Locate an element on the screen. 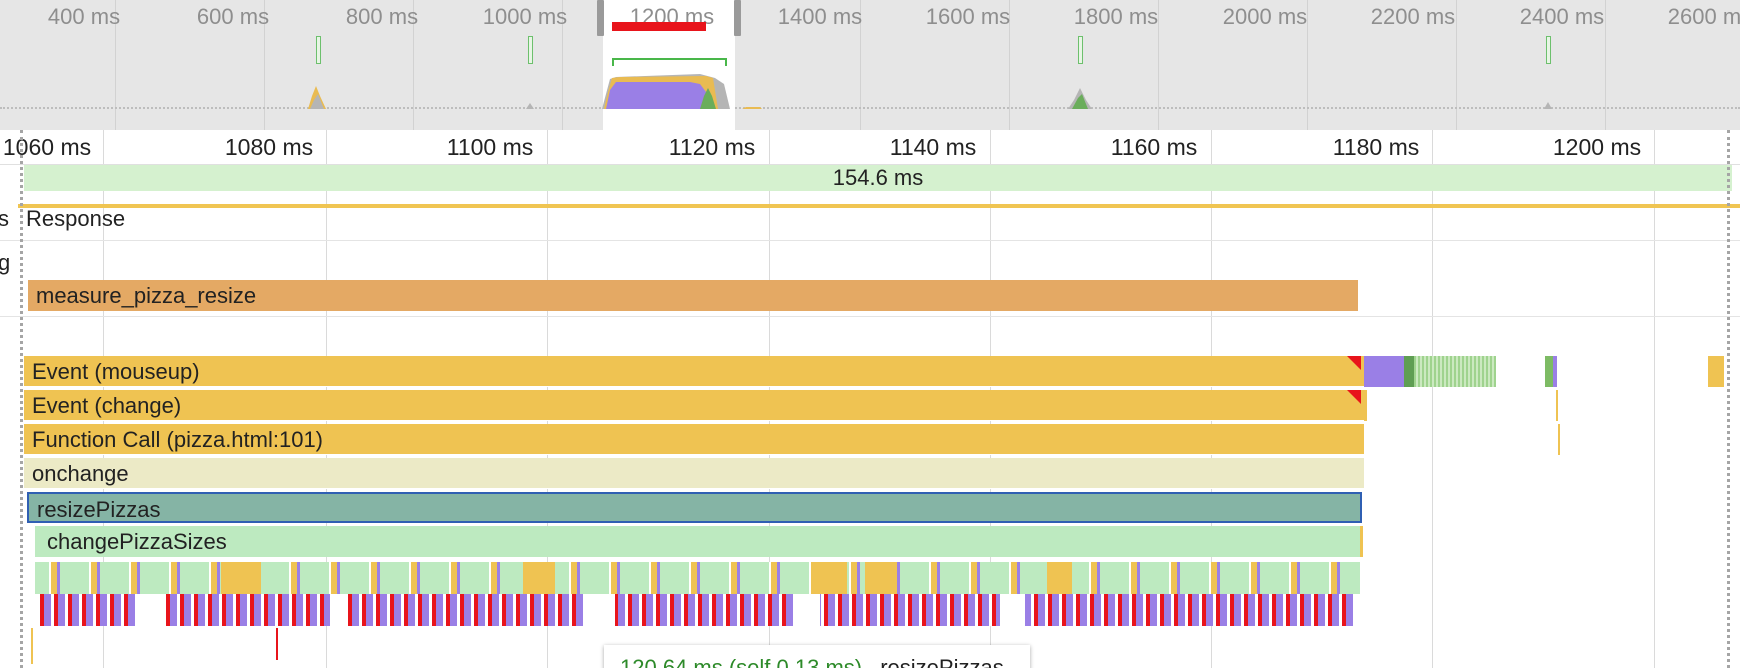 This screenshot has width=1740, height=668. overview-tick: 400 ms is located at coordinates (84, 16).